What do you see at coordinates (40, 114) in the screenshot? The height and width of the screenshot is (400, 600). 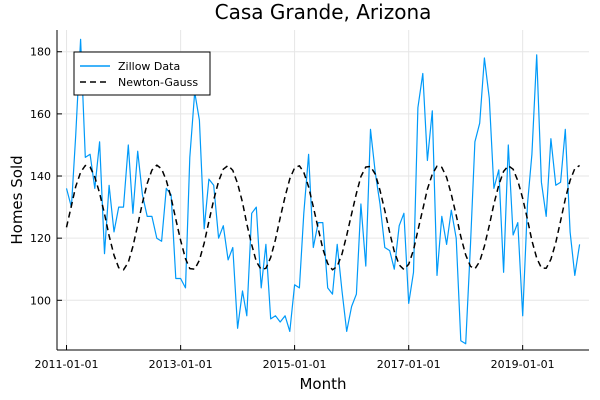 I see `y-tick-label: 160` at bounding box center [40, 114].